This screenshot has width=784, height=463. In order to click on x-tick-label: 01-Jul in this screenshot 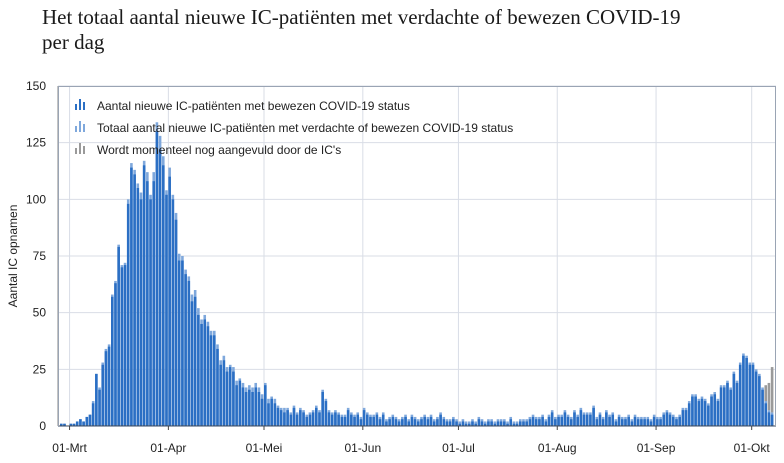, I will do `click(458, 448)`.